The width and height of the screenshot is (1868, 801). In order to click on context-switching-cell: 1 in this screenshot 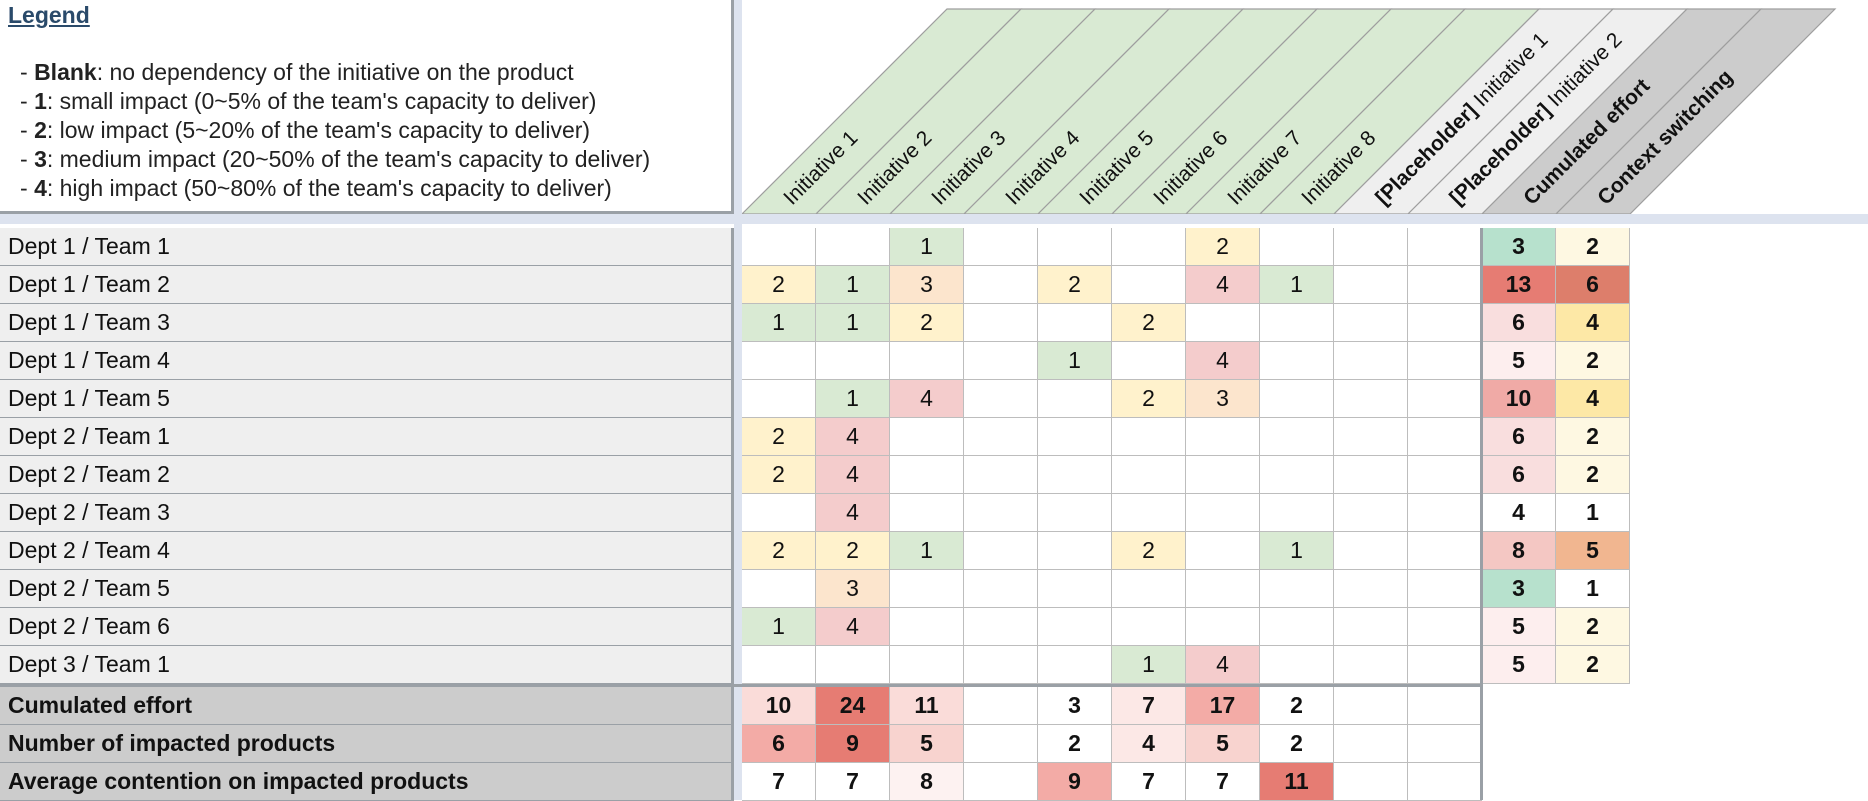, I will do `click(1593, 513)`.